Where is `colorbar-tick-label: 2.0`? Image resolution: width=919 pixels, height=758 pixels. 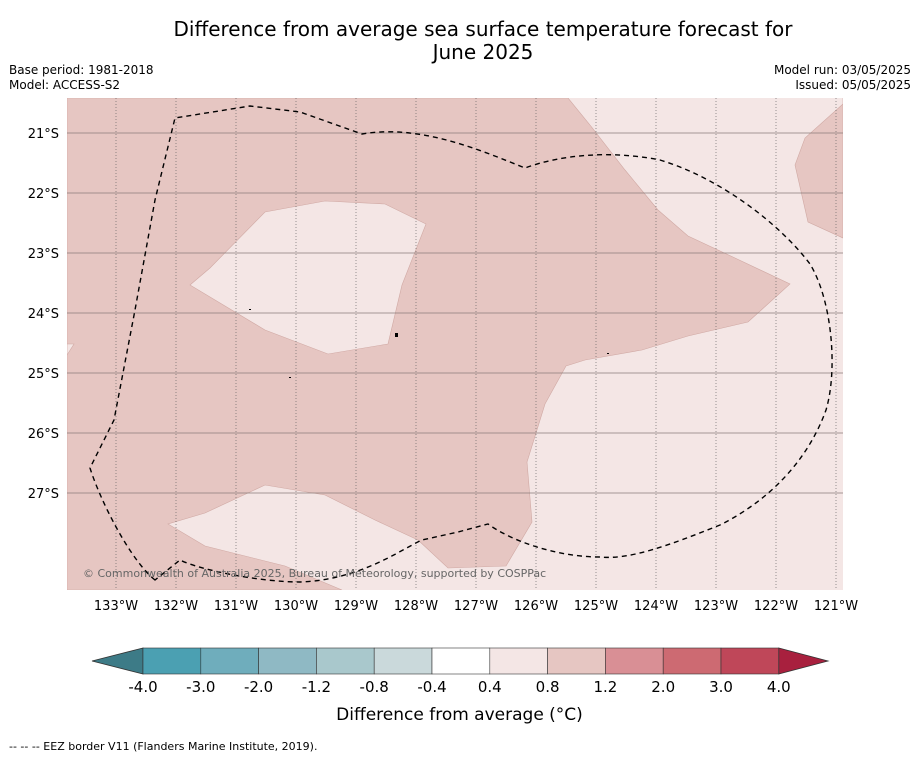 colorbar-tick-label: 2.0 is located at coordinates (663, 687).